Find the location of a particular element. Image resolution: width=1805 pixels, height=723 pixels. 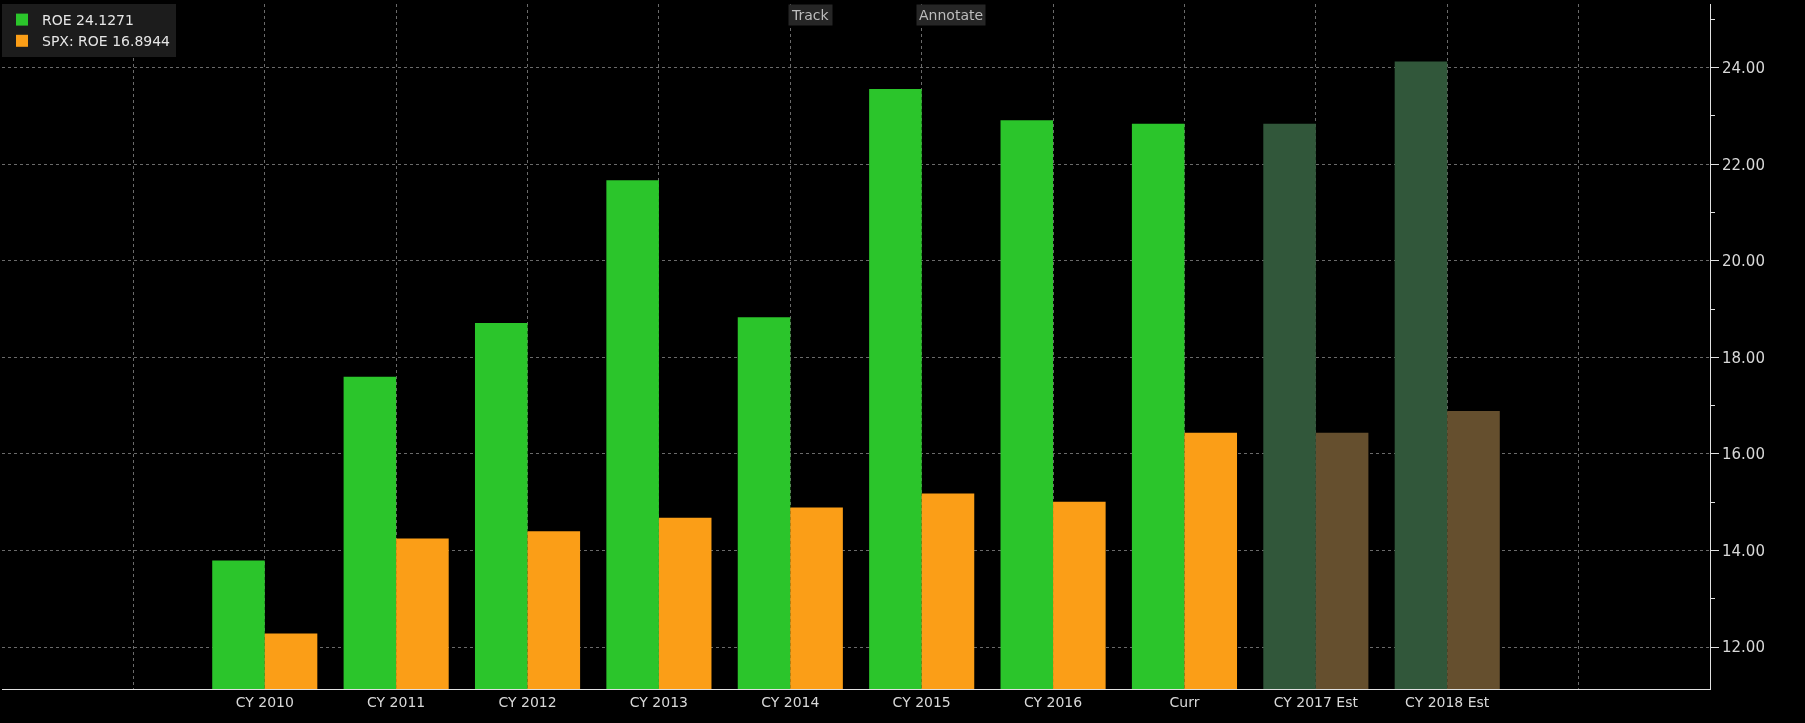

x-tick-label: Curr is located at coordinates (1184, 701).